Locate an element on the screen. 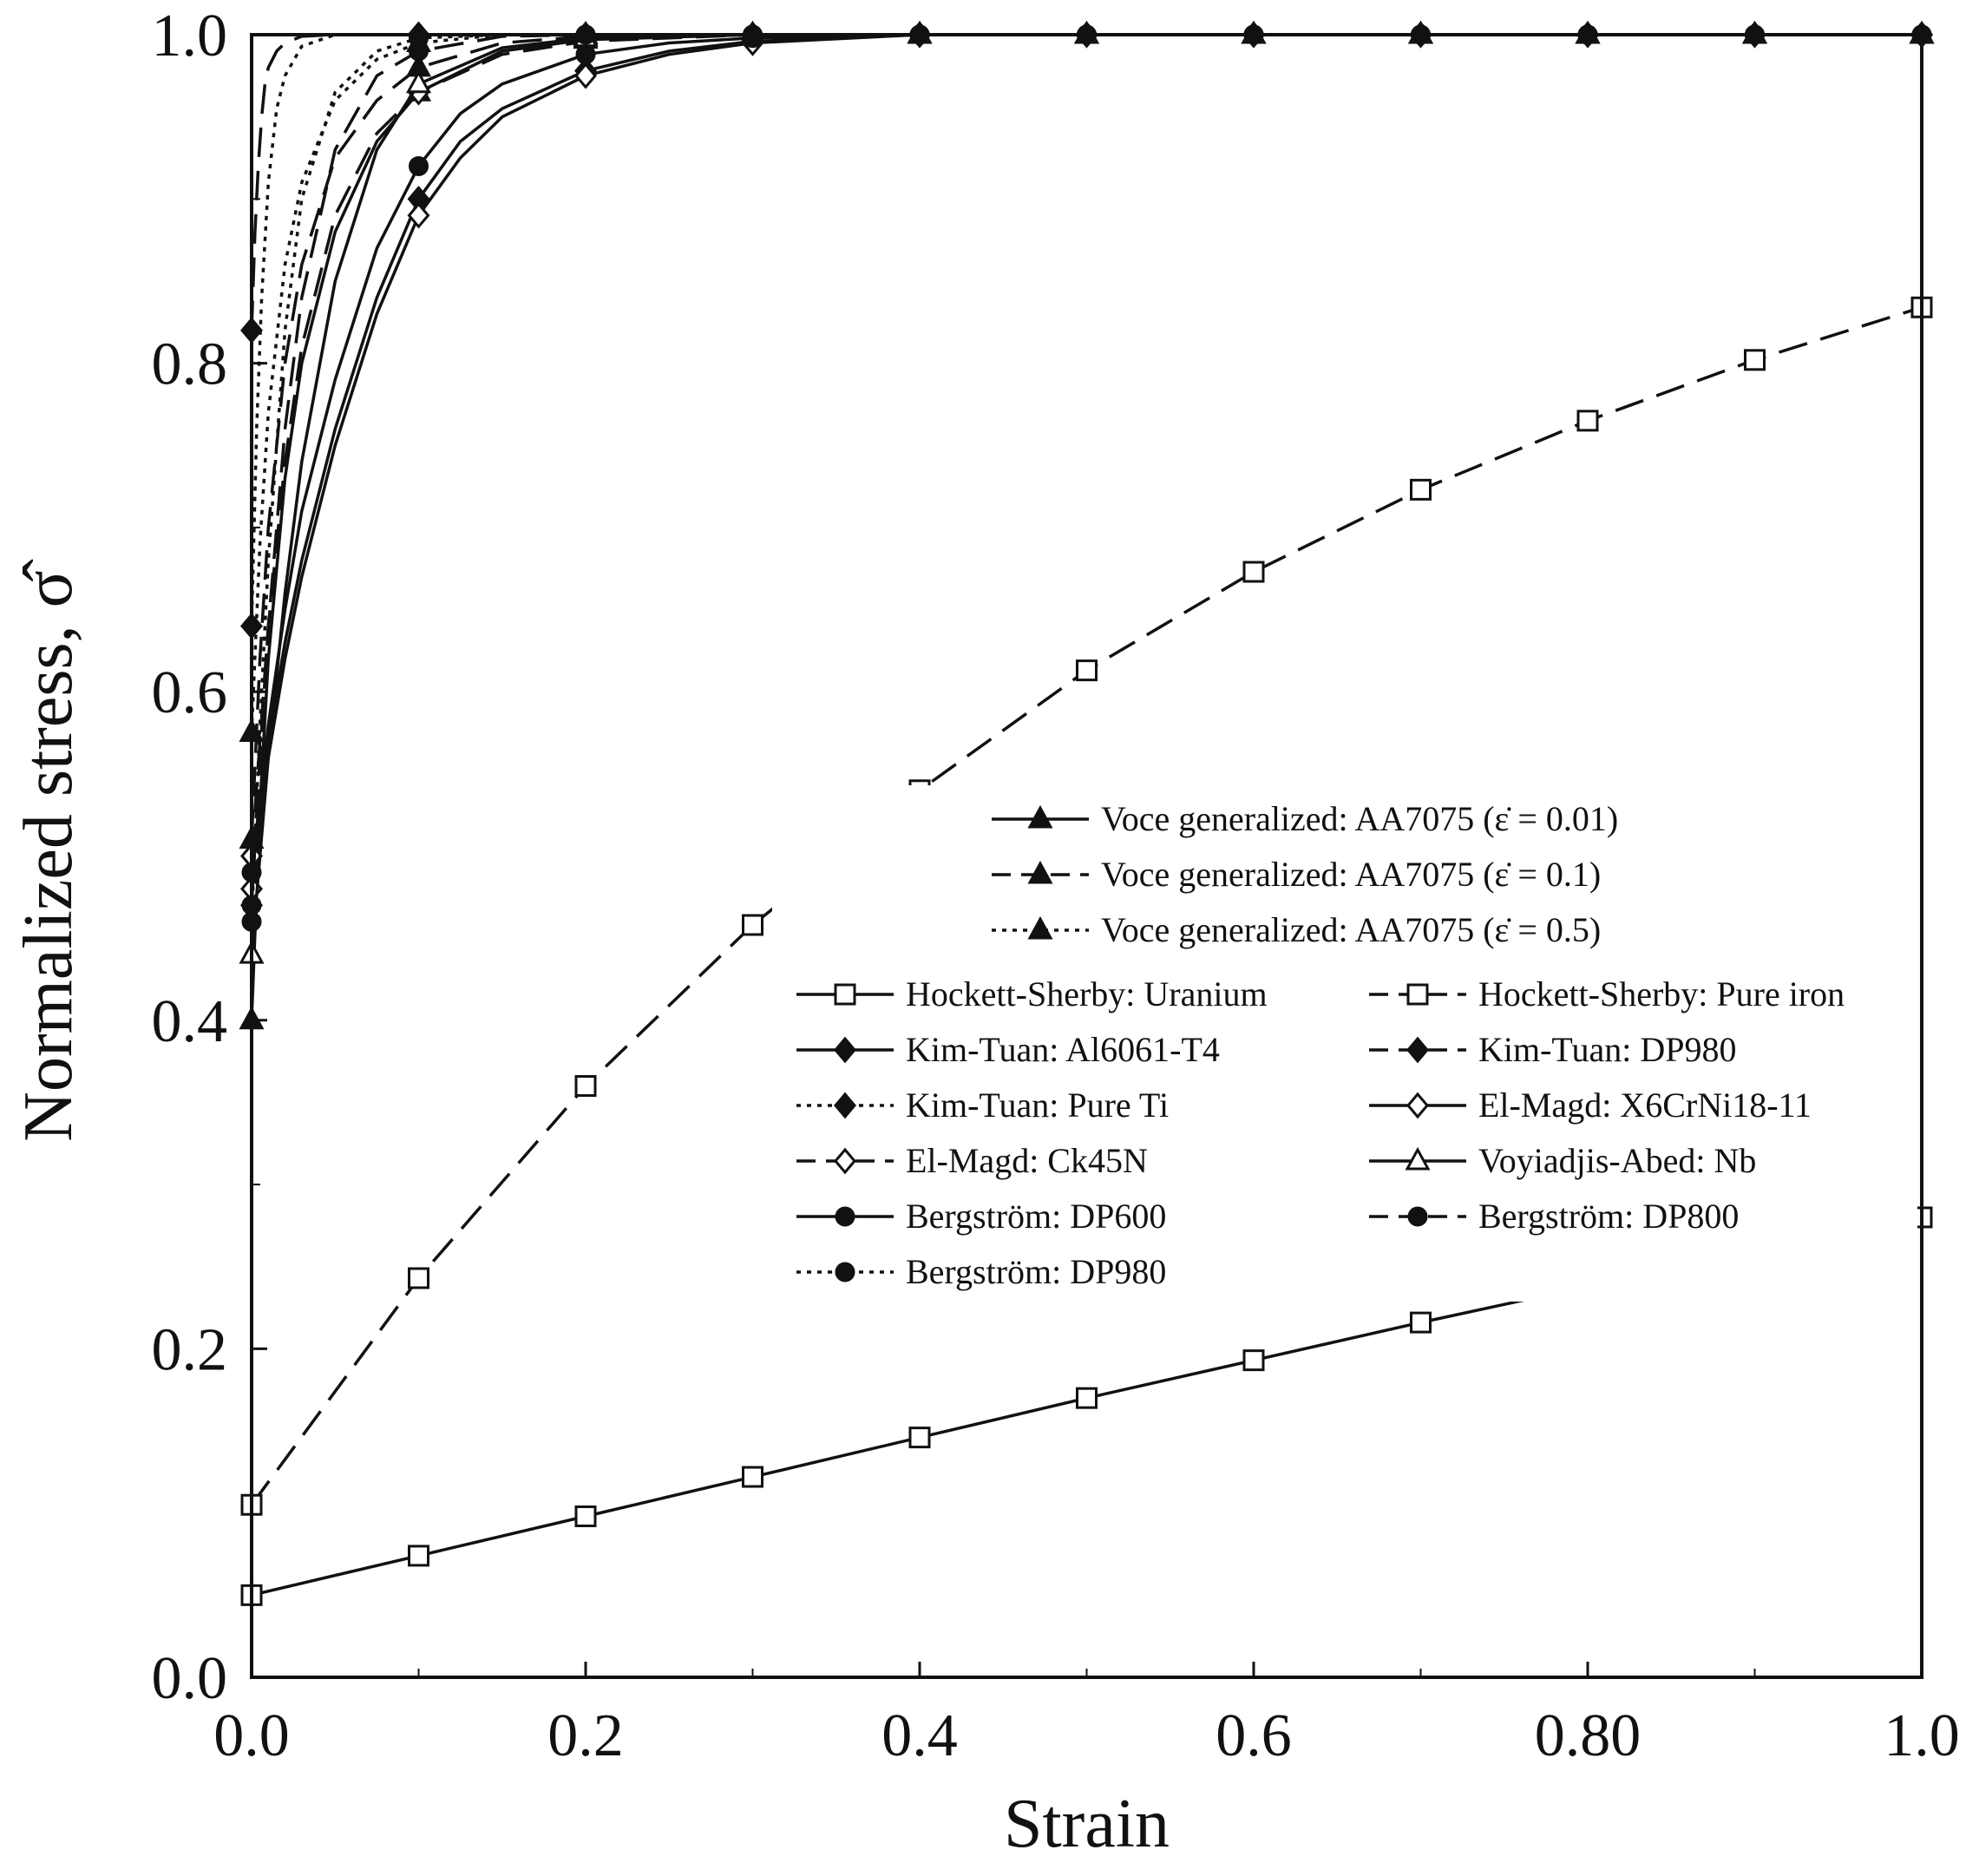 The height and width of the screenshot is (1876, 1979). legend-entry-14: Bergström: DP980 is located at coordinates (981, 1271).